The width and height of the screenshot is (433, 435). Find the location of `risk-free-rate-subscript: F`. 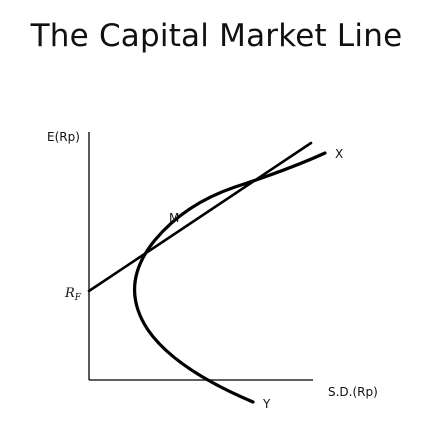

risk-free-rate-subscript: F is located at coordinates (78, 298).